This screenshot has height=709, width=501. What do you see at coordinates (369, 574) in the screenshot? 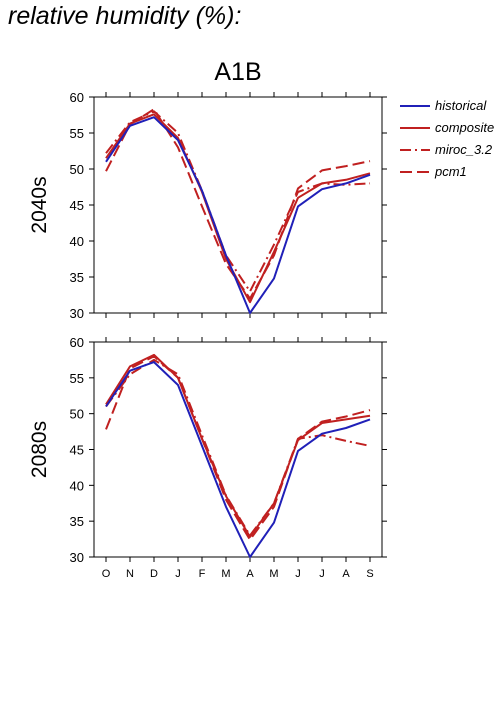
I see `x-tick-label: S` at bounding box center [369, 574].